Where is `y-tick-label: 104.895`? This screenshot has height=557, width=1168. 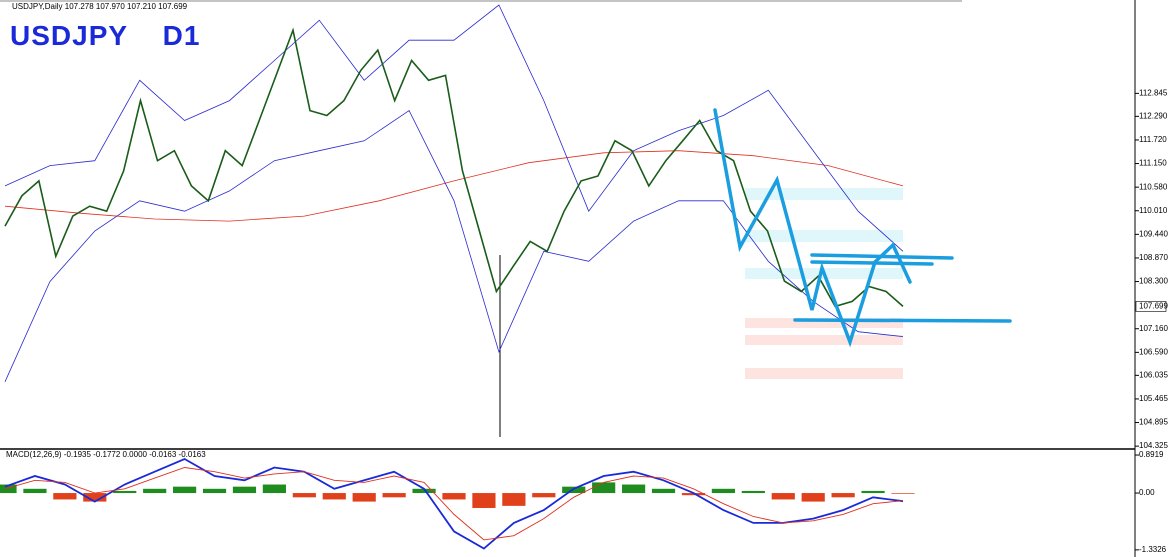
y-tick-label: 104.895 is located at coordinates (1153, 422).